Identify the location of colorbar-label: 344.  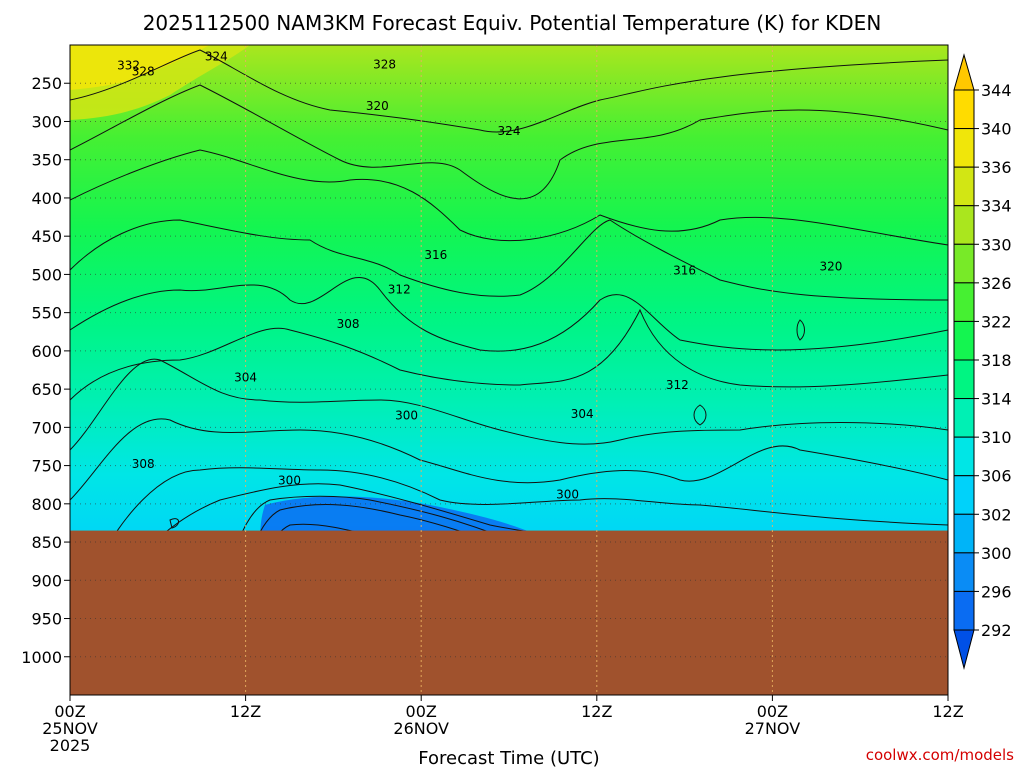
(996, 90).